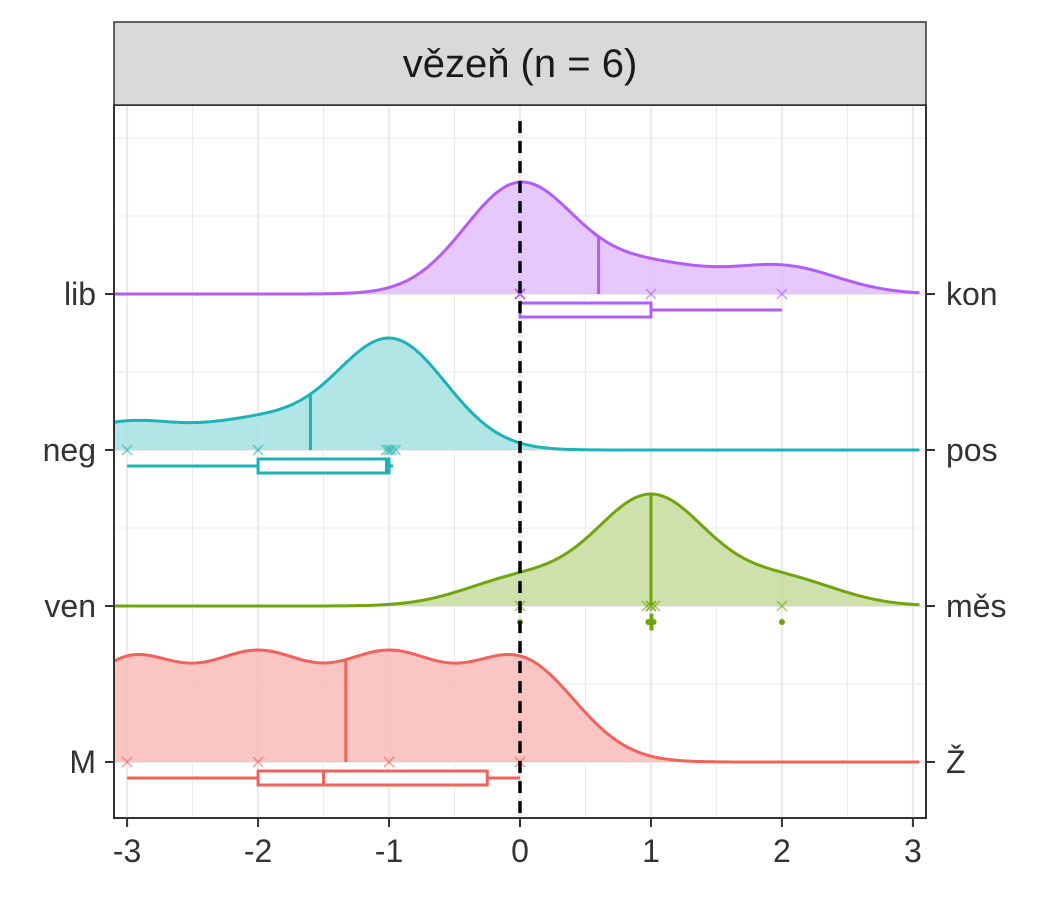 The image size is (1050, 900). Describe the element at coordinates (976, 606) in the screenshot. I see `y-tick-label-right: měs` at that location.